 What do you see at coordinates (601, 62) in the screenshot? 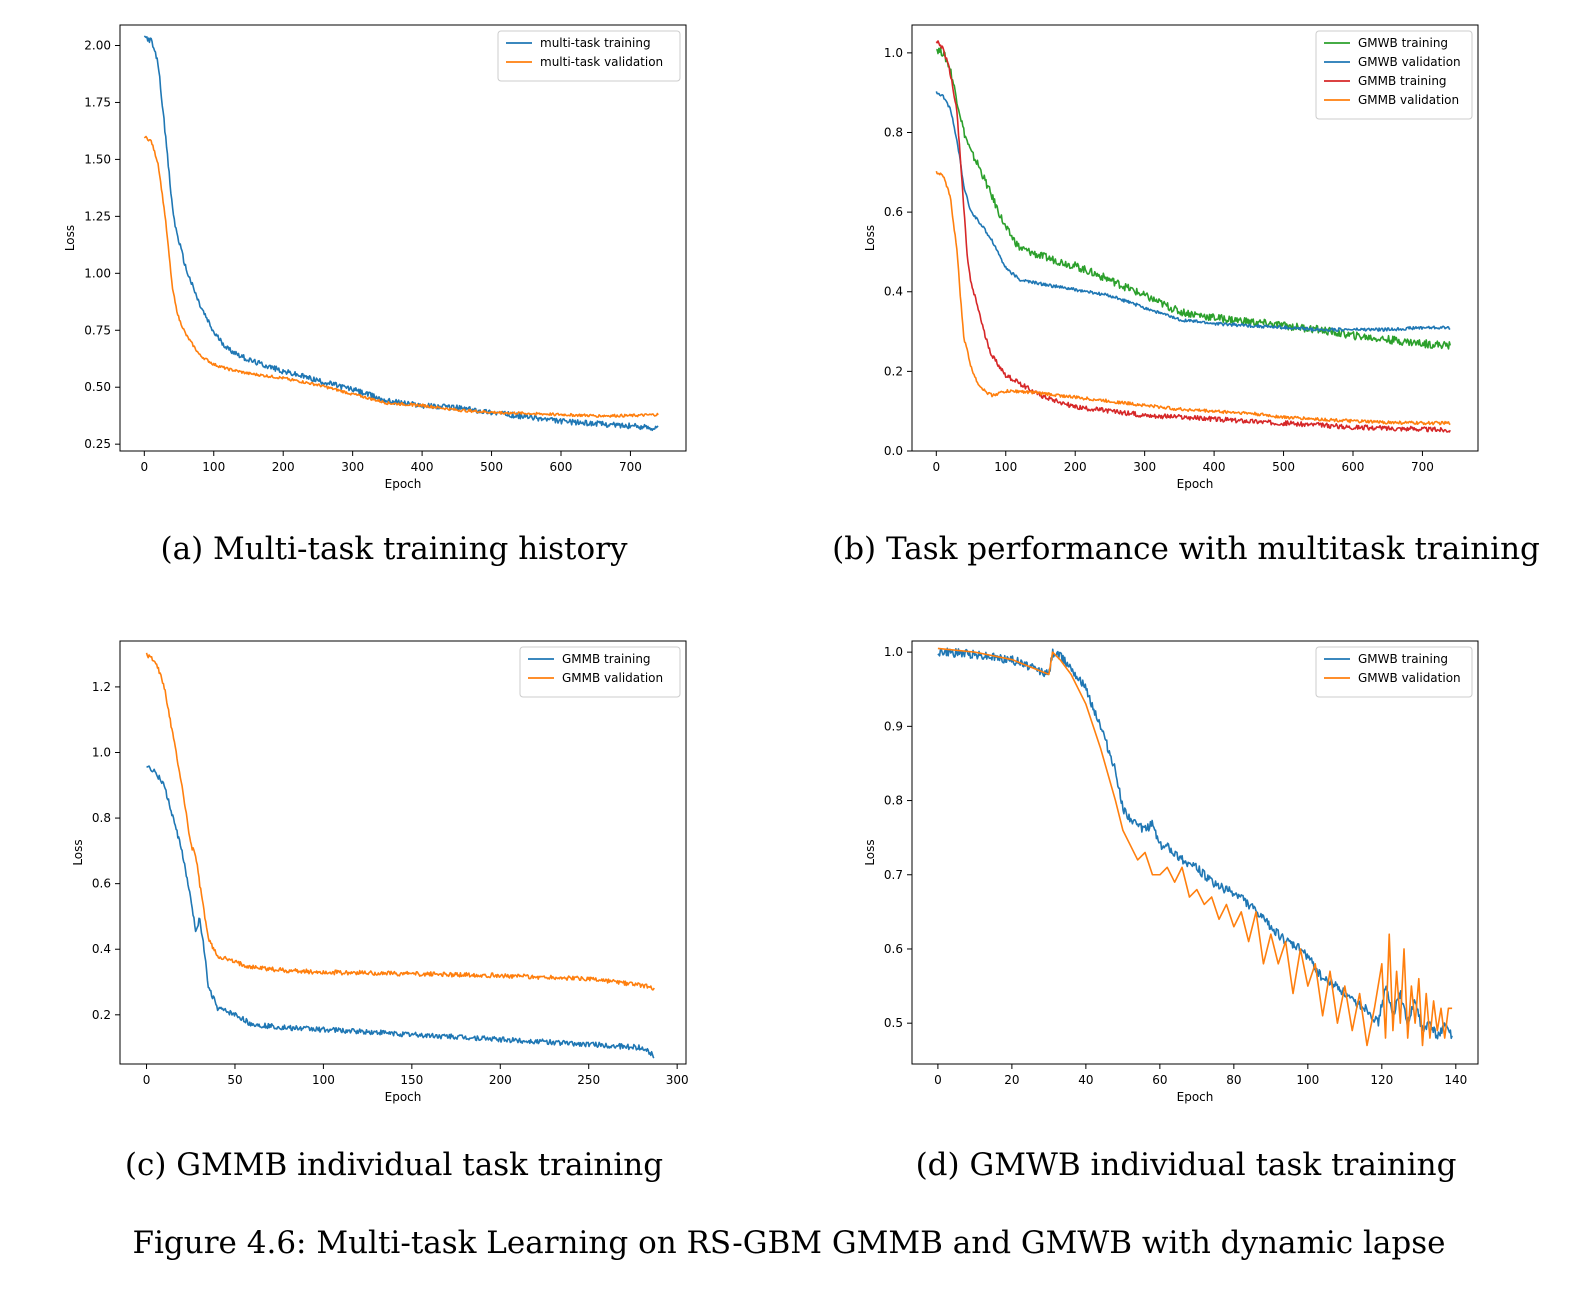
I see `legend-label: multi-task validation` at bounding box center [601, 62].